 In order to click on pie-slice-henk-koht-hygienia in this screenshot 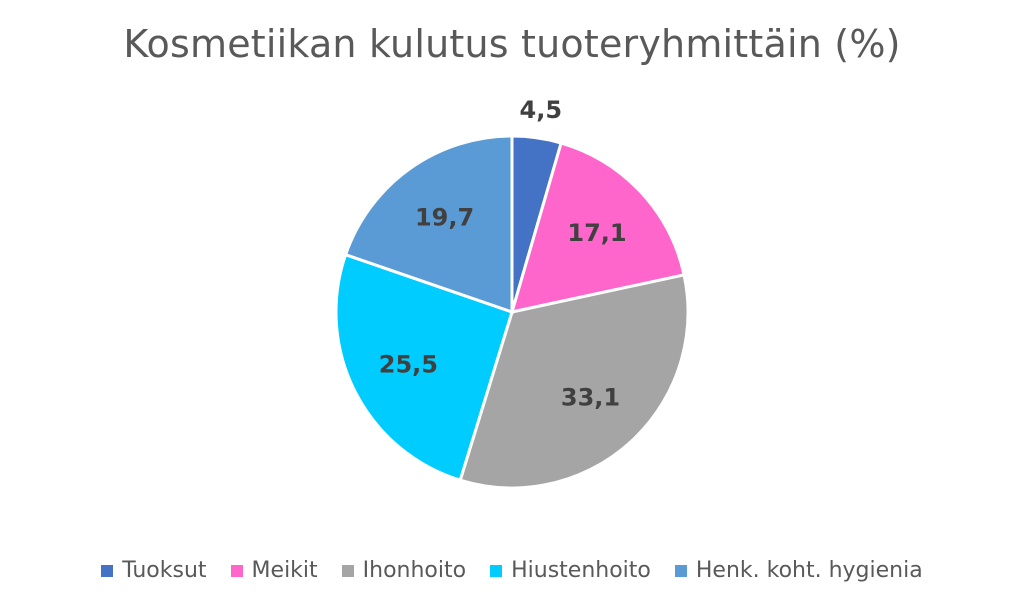, I will do `click(428, 224)`.